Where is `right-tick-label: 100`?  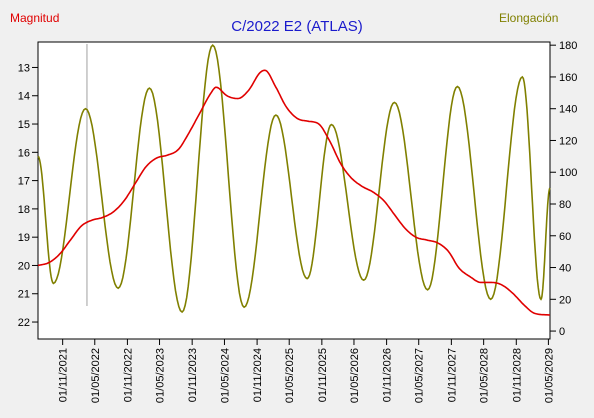 right-tick-label: 100 is located at coordinates (568, 173).